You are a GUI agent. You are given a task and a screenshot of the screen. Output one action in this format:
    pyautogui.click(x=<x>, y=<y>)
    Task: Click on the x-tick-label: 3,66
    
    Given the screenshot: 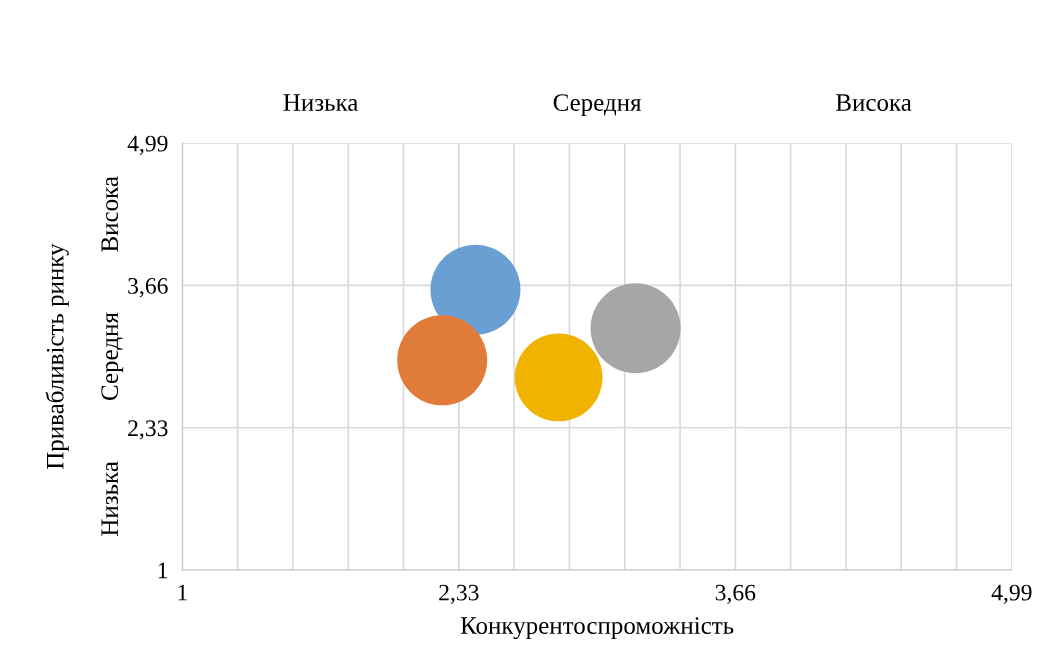 What is the action you would take?
    pyautogui.click(x=735, y=594)
    